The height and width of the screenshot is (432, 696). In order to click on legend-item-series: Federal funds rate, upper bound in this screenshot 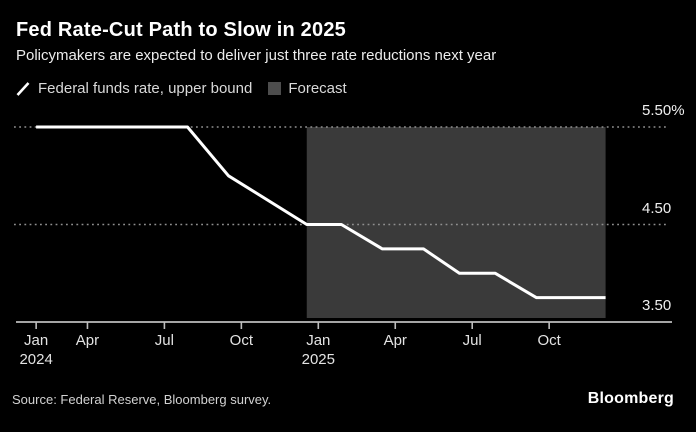, I will do `click(133, 88)`.